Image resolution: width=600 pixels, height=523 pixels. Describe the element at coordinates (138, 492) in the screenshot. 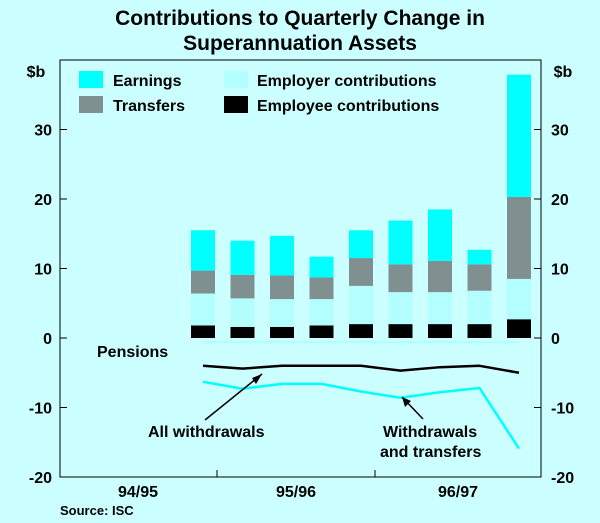

I see `x-group-label: 94/95` at that location.